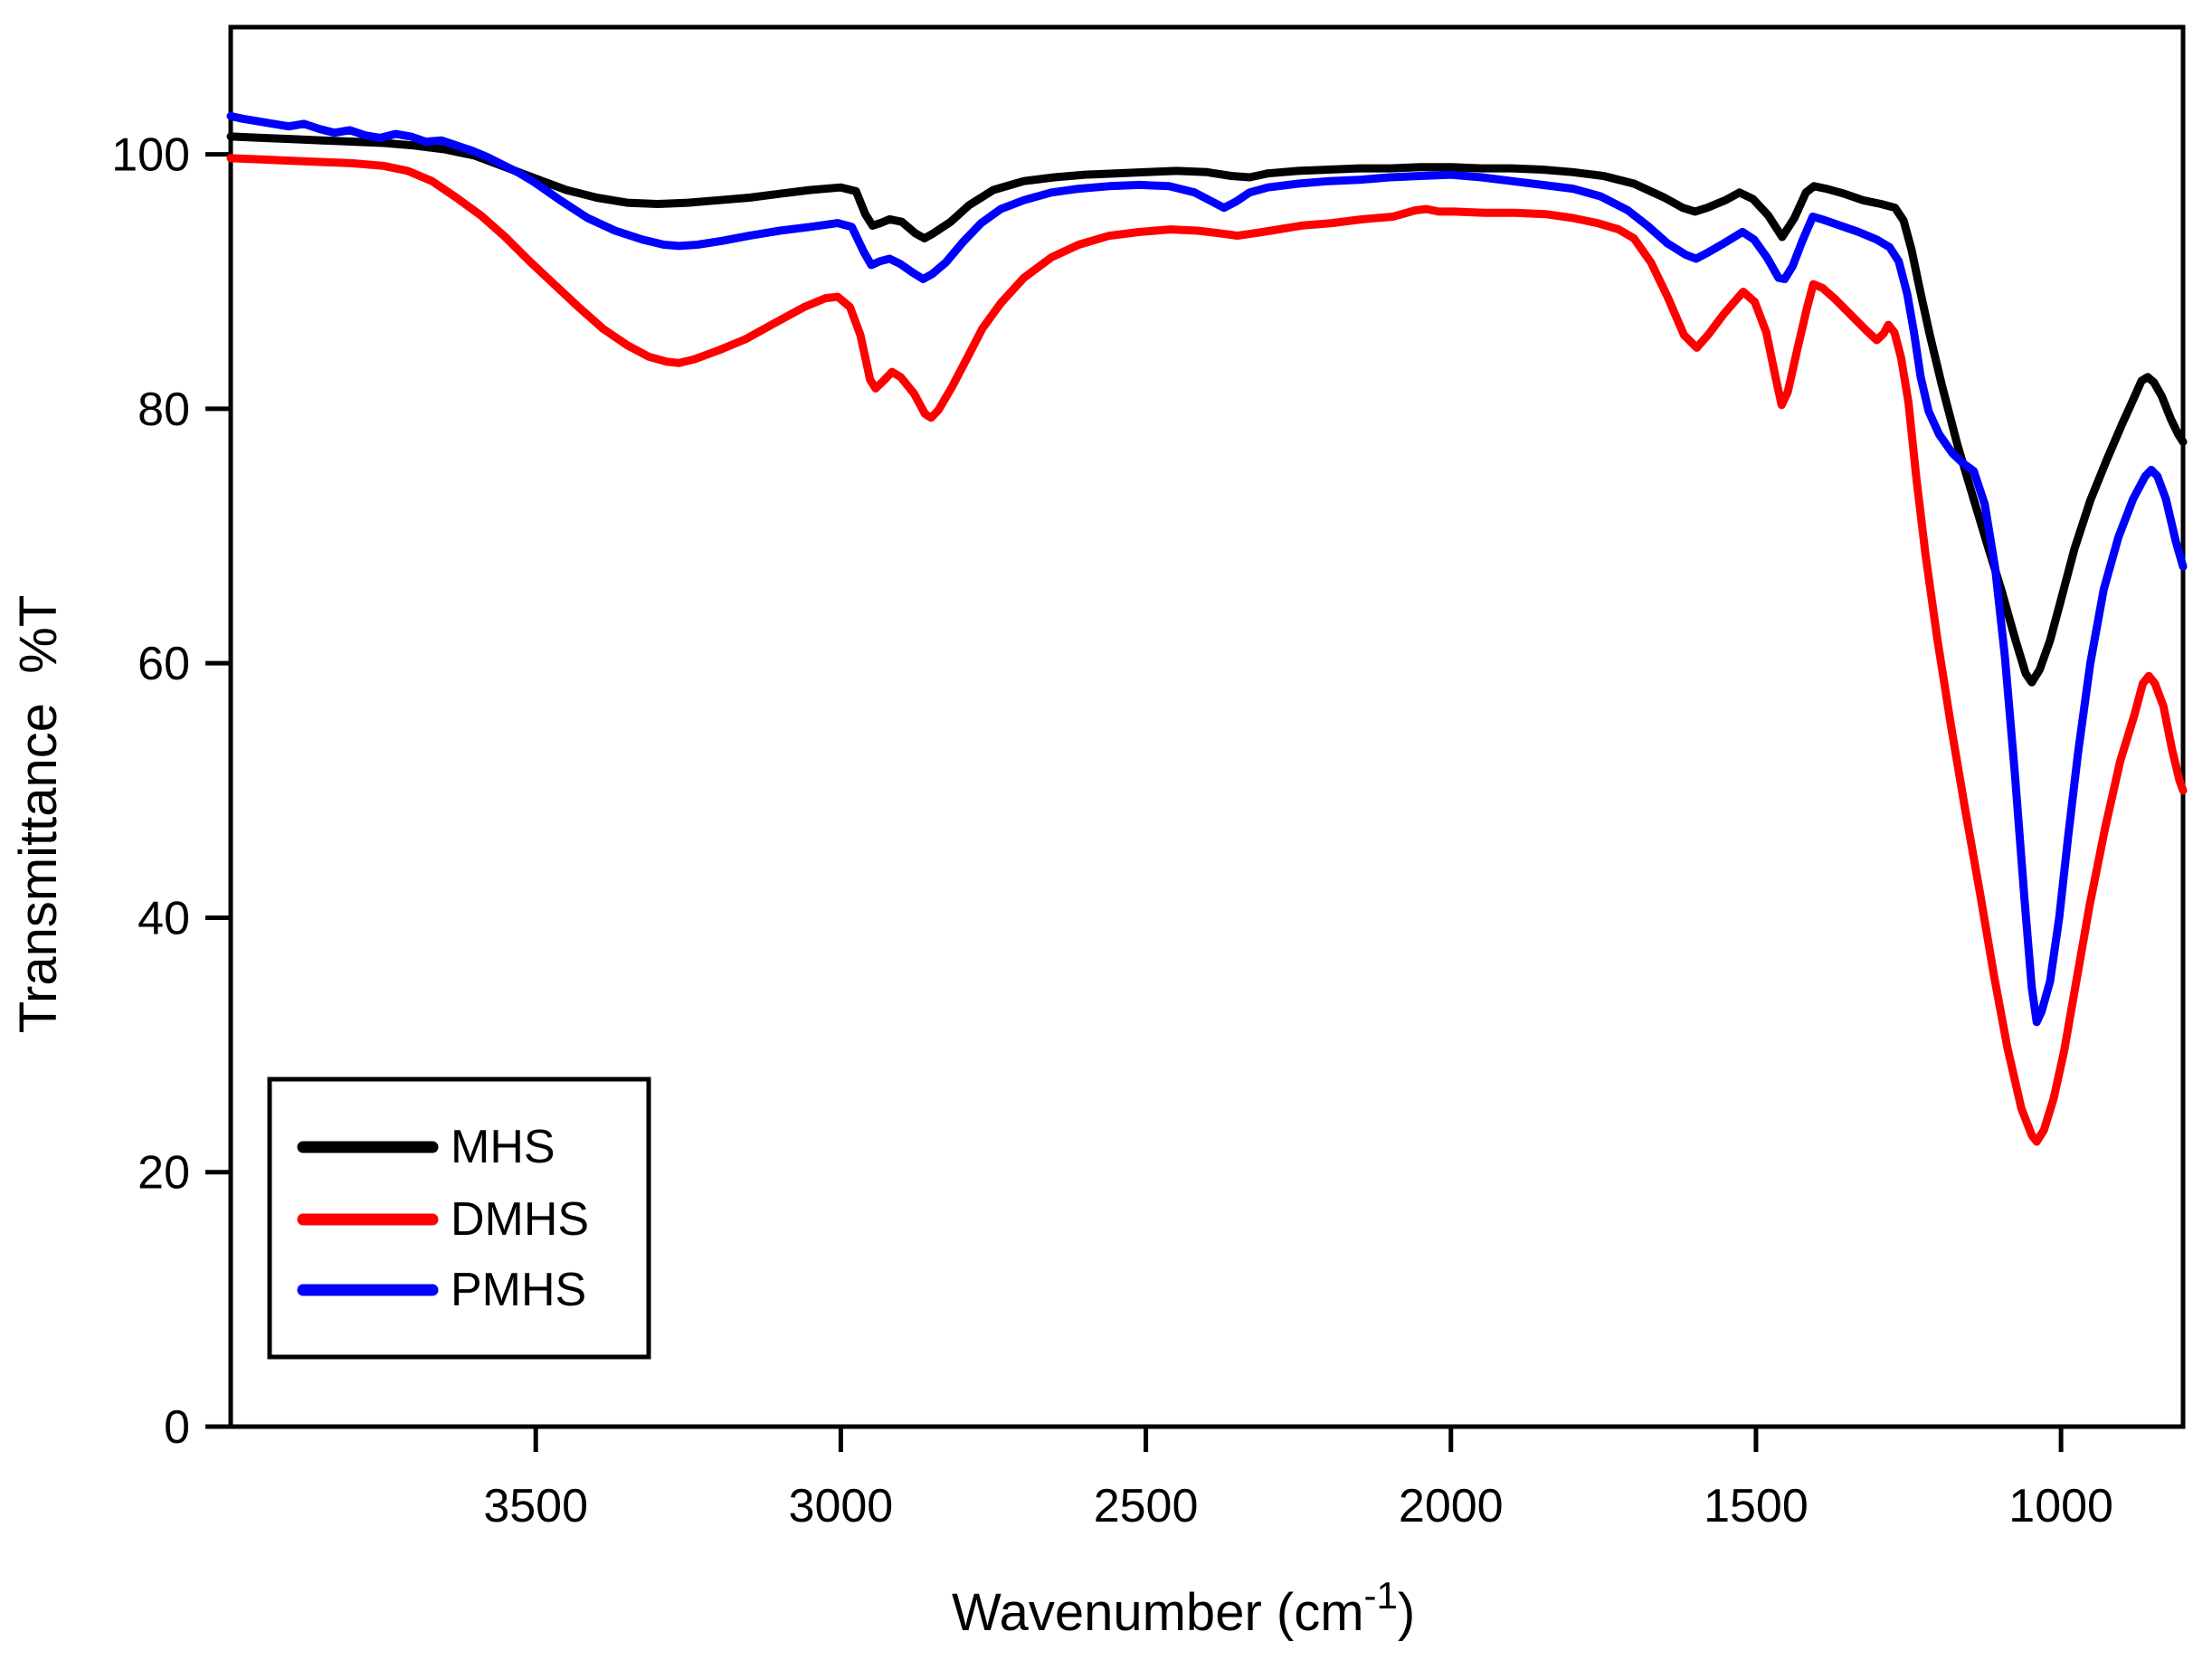  Describe the element at coordinates (164, 664) in the screenshot. I see `y-tick-label-60: 60` at that location.